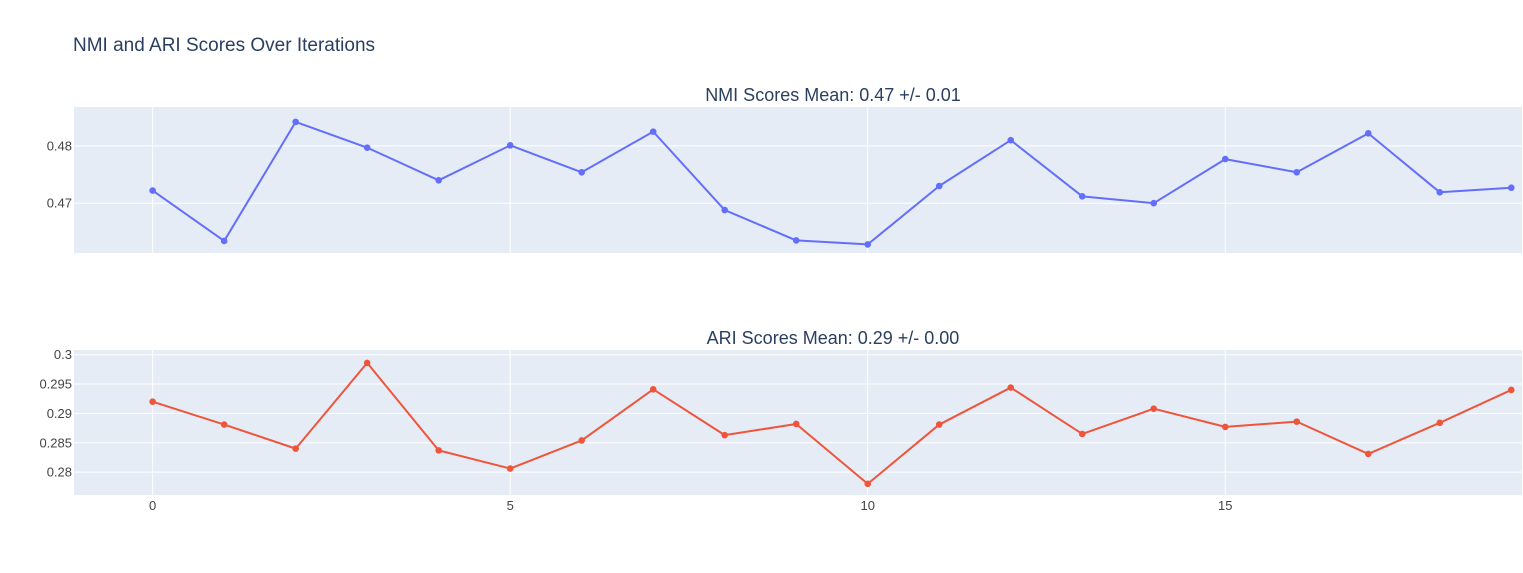  Describe the element at coordinates (833, 95) in the screenshot. I see `nmi-subplot-title: NMI Scores Mean: 0.47 +/- 0.01` at that location.